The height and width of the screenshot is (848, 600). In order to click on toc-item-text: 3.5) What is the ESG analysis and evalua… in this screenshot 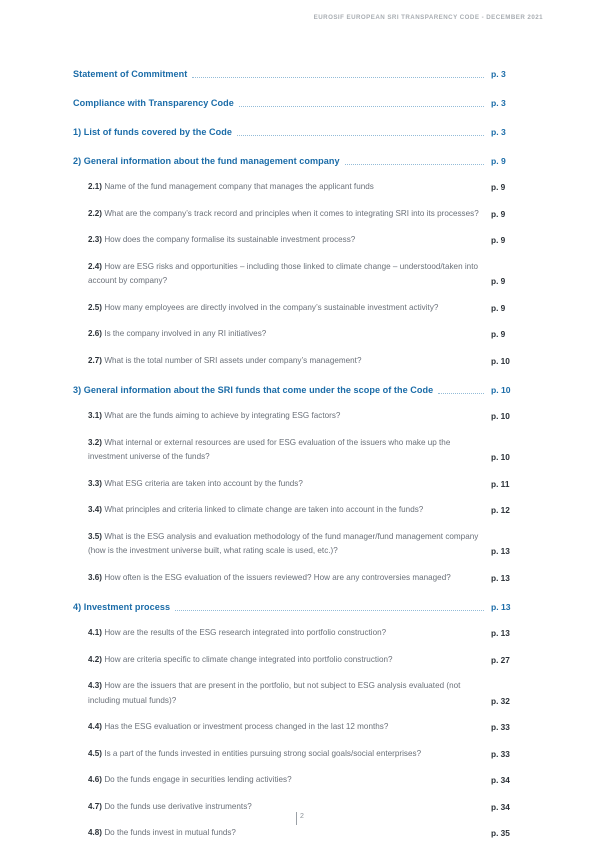, I will do `click(281, 544)`.